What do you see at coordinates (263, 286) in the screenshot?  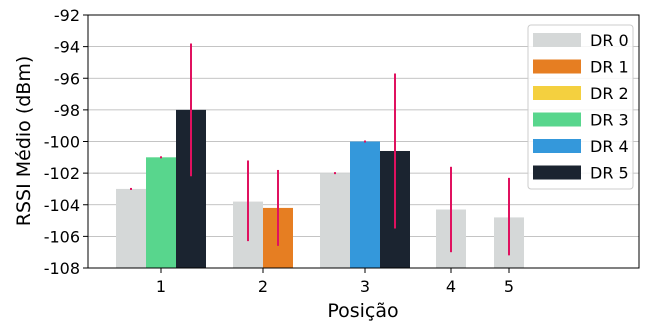 I see `x-tick-label: 2` at bounding box center [263, 286].